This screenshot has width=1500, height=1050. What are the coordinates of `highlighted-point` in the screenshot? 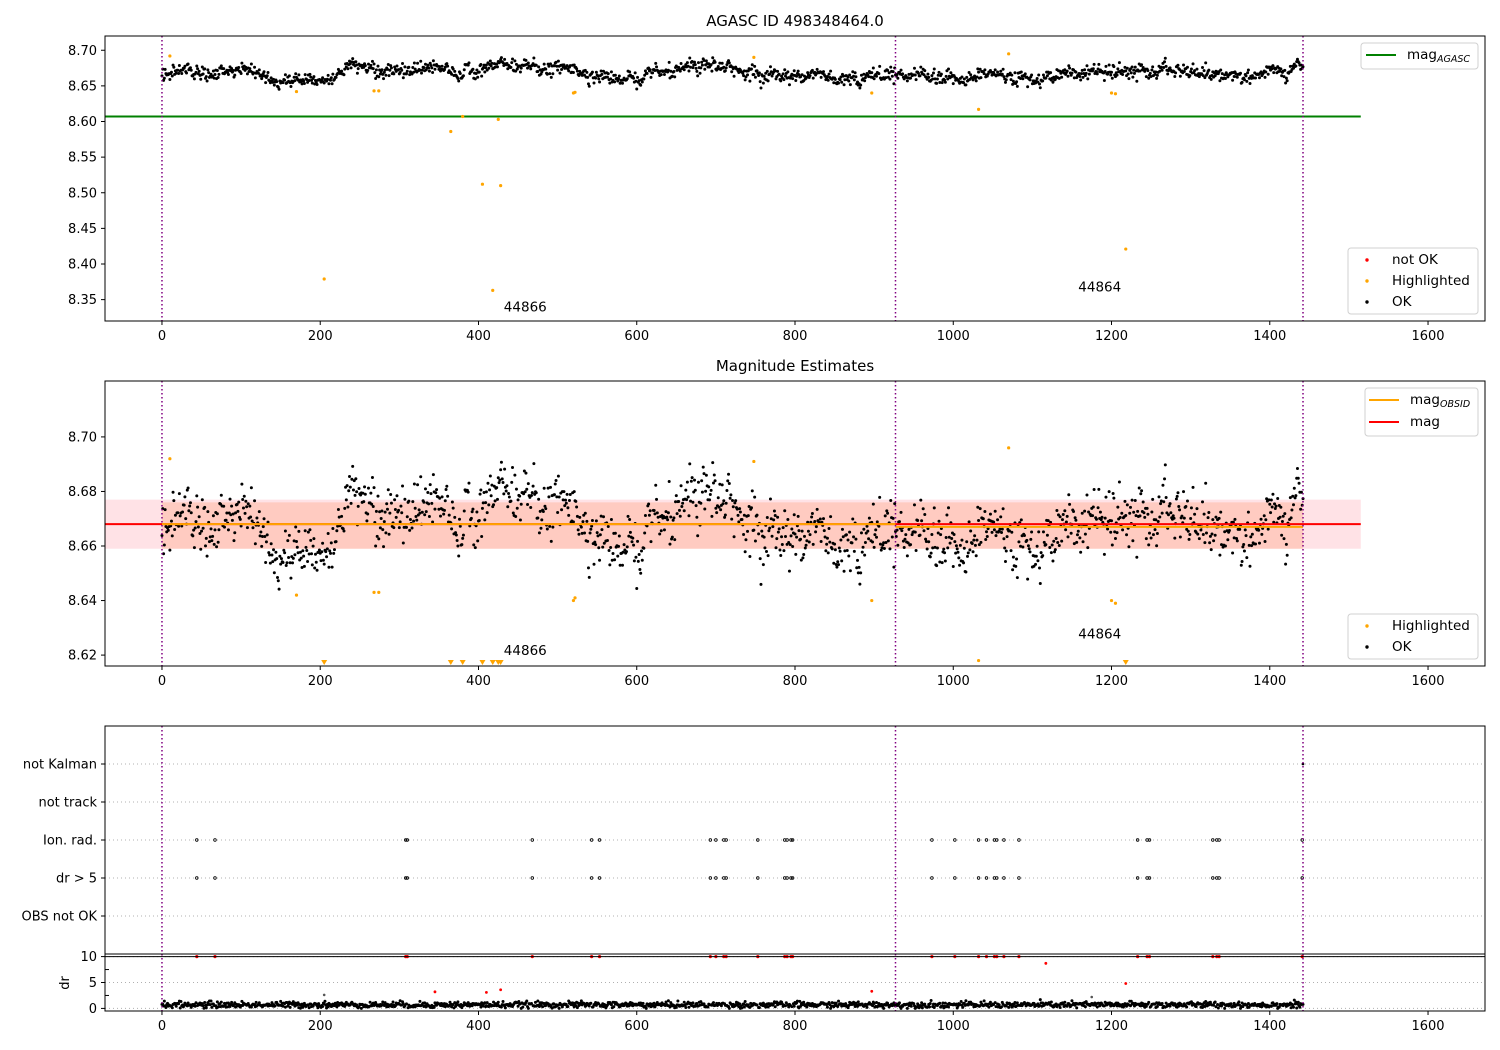 It's located at (324, 279).